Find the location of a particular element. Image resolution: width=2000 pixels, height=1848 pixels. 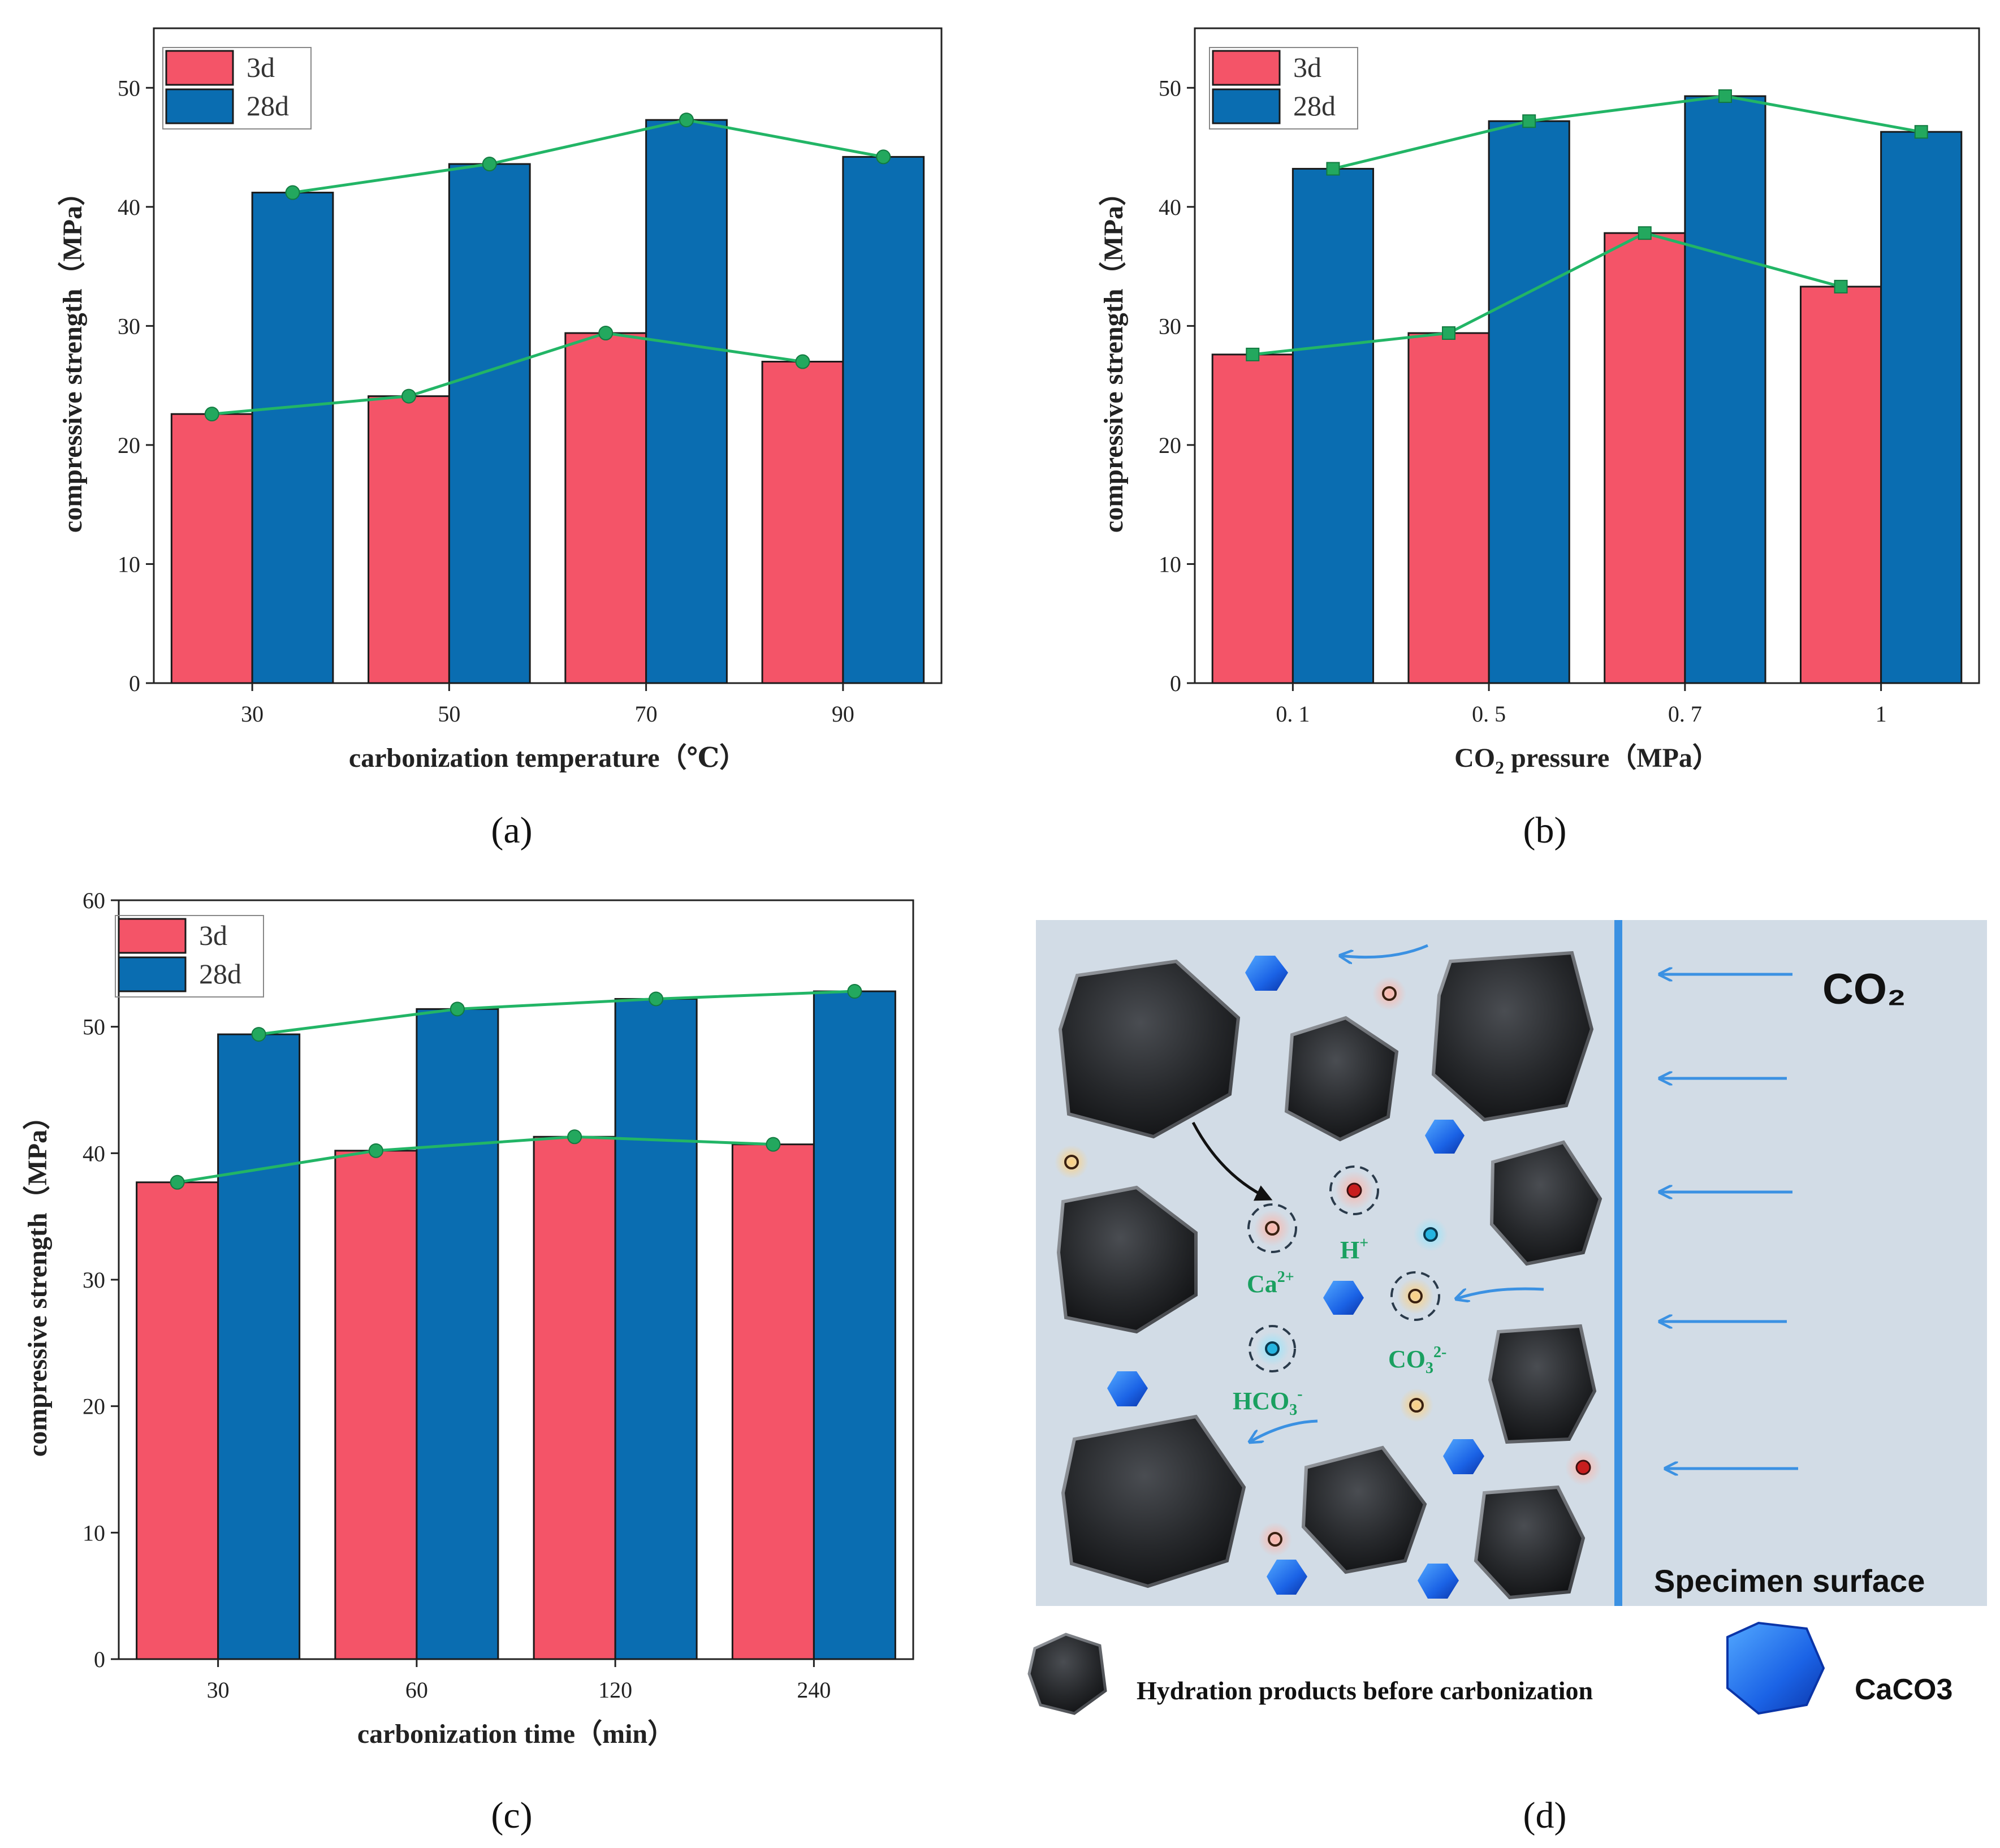

y-tick-label: 20 is located at coordinates (1170, 445).